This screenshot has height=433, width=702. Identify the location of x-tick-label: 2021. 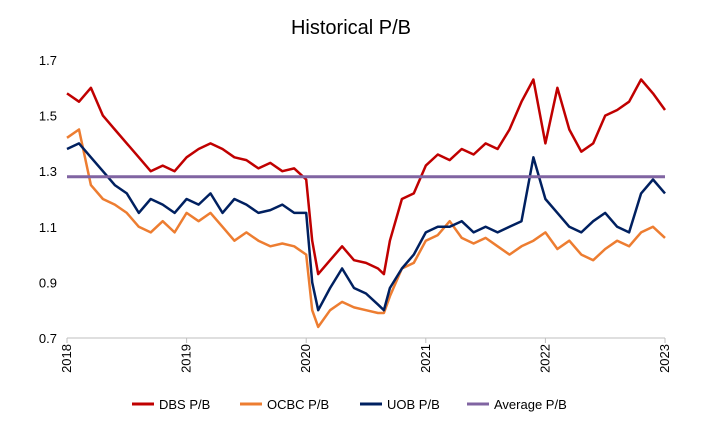
(425, 358).